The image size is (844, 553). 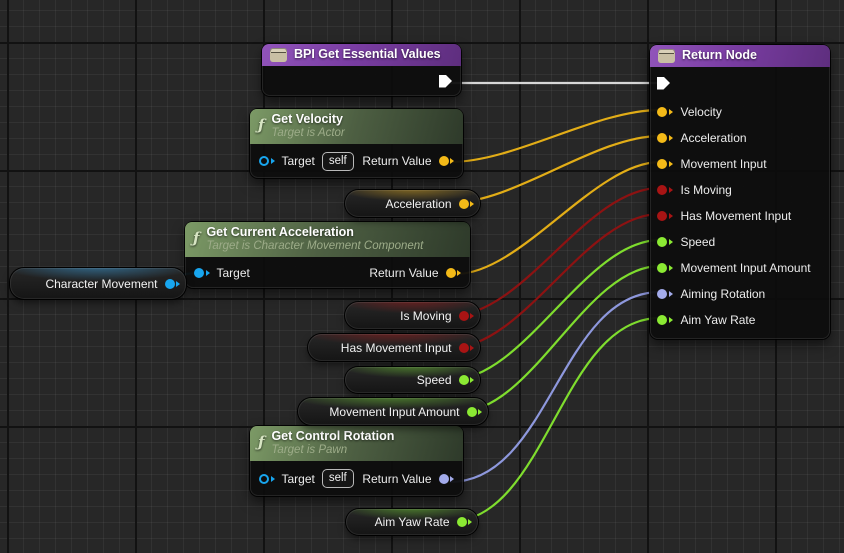 I want to click on pin-label: Movement Input, so click(x=723, y=164).